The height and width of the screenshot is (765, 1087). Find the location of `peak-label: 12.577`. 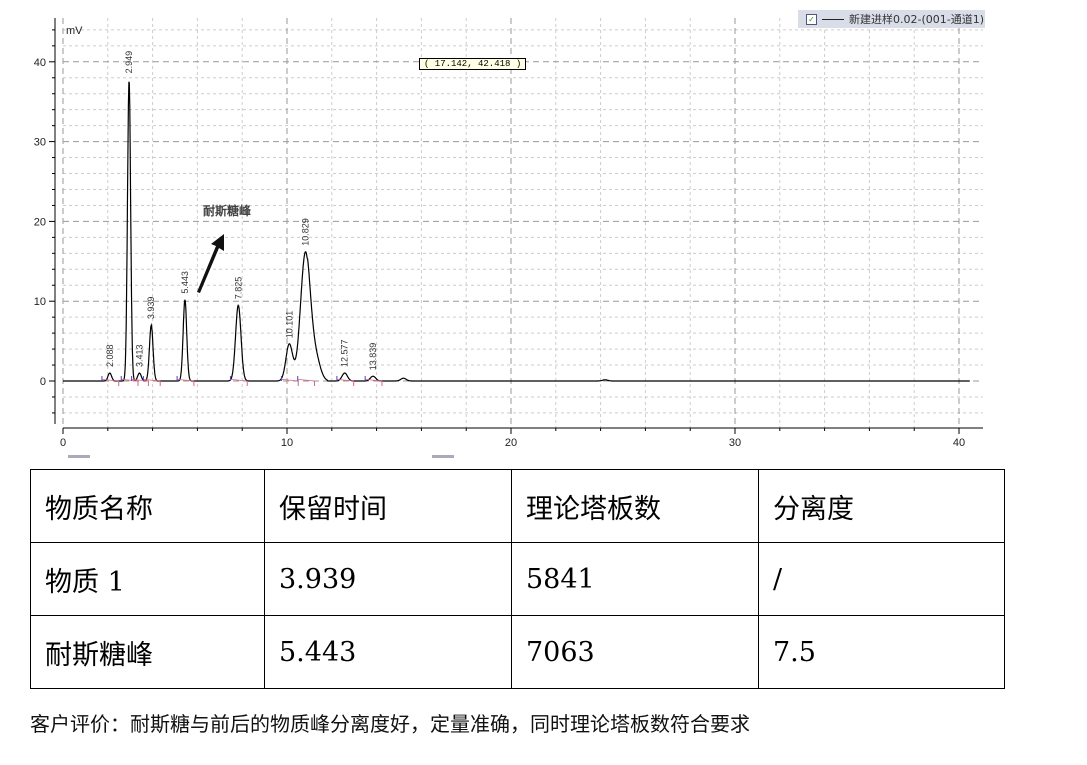

peak-label: 12.577 is located at coordinates (345, 353).